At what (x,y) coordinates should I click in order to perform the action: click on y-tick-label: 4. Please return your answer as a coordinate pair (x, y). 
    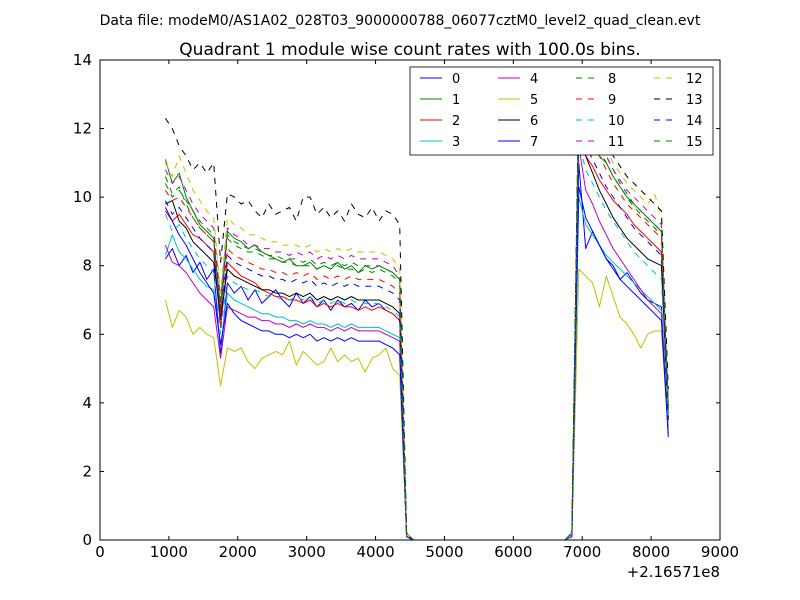
    Looking at the image, I should click on (87, 403).